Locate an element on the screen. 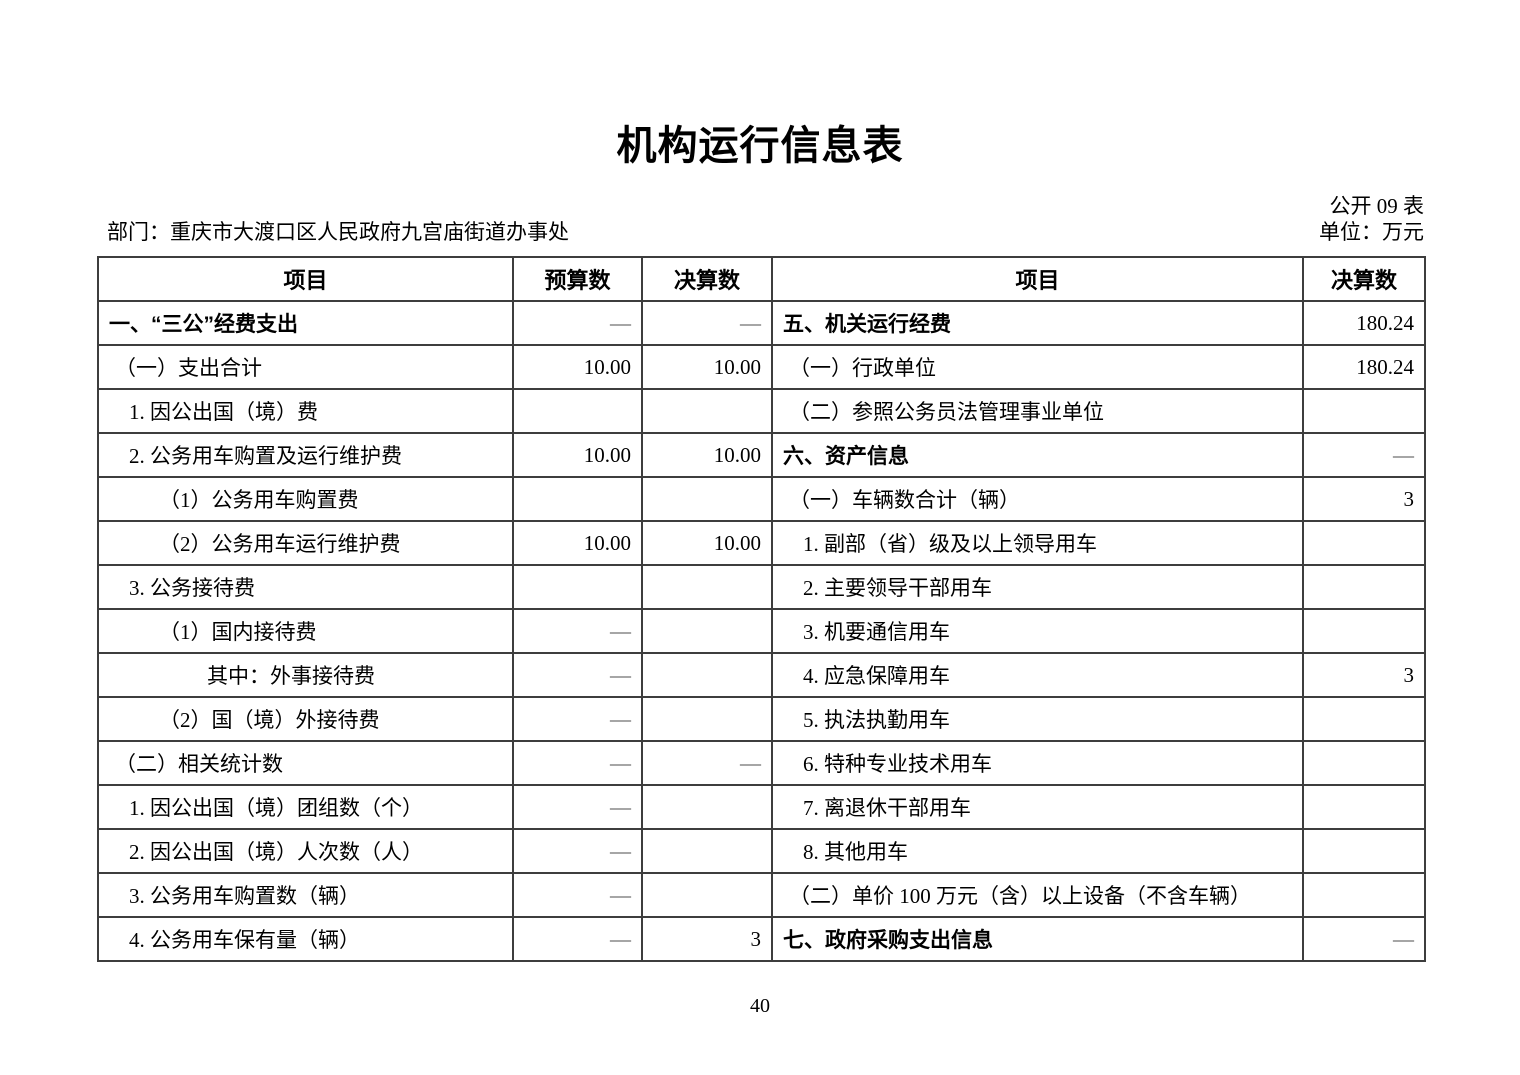 The width and height of the screenshot is (1520, 1075). col-header-budget: 预算数 is located at coordinates (577, 279).